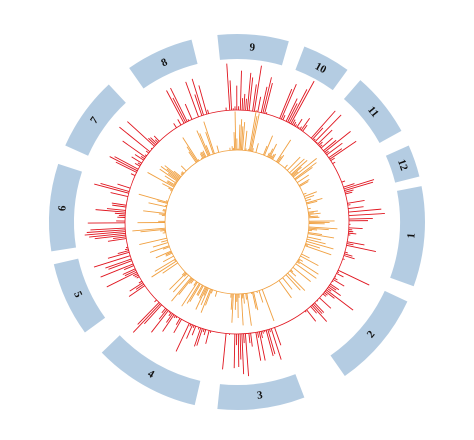  What do you see at coordinates (94, 120) in the screenshot?
I see `chromosome-label-7: 7` at bounding box center [94, 120].